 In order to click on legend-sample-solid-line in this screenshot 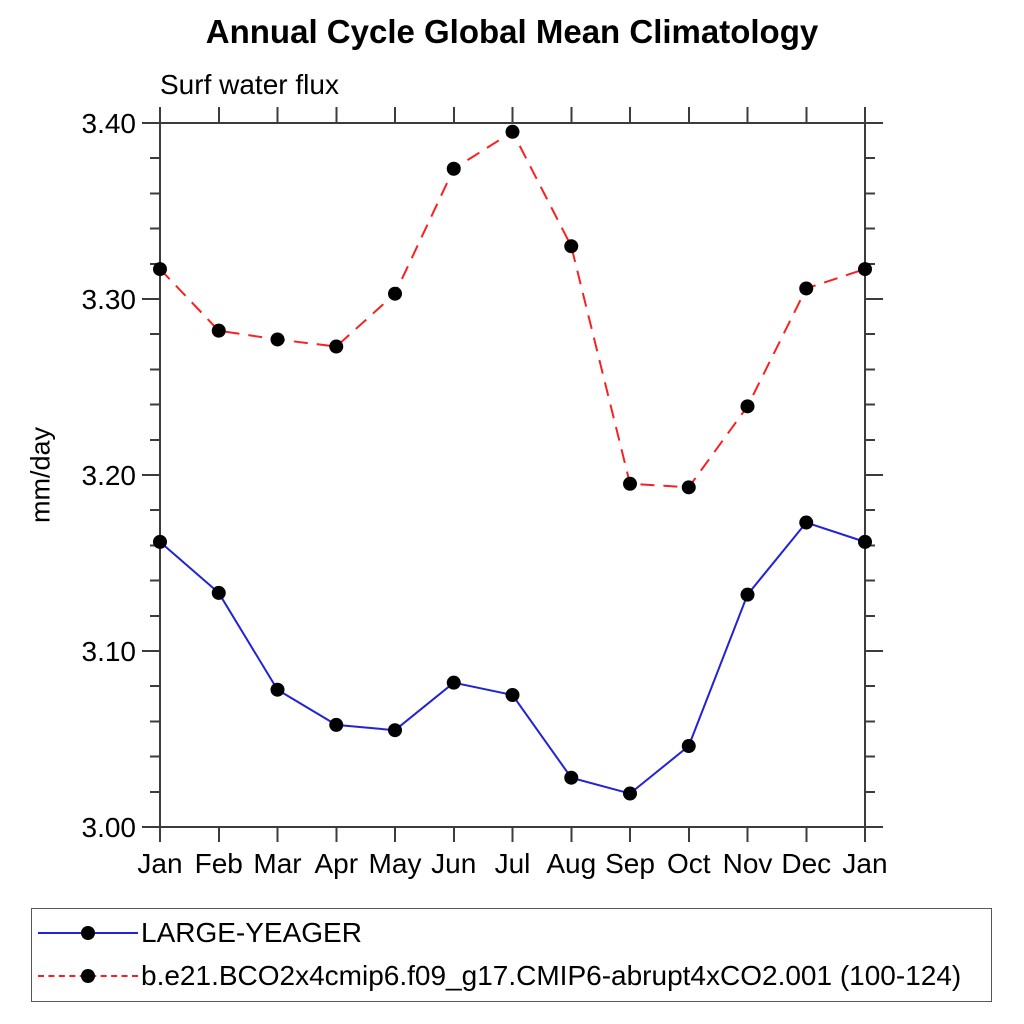, I will do `click(88, 933)`.